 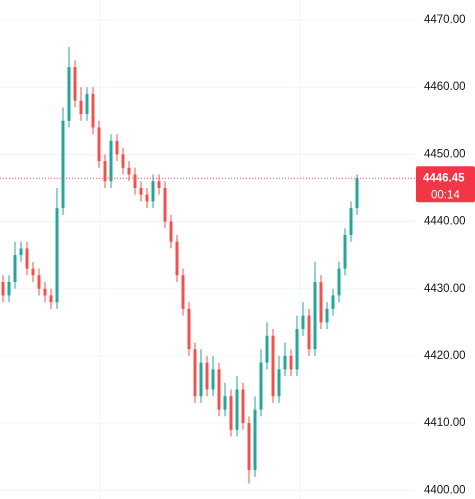 I want to click on last-price-label: 4446.45, so click(x=444, y=178).